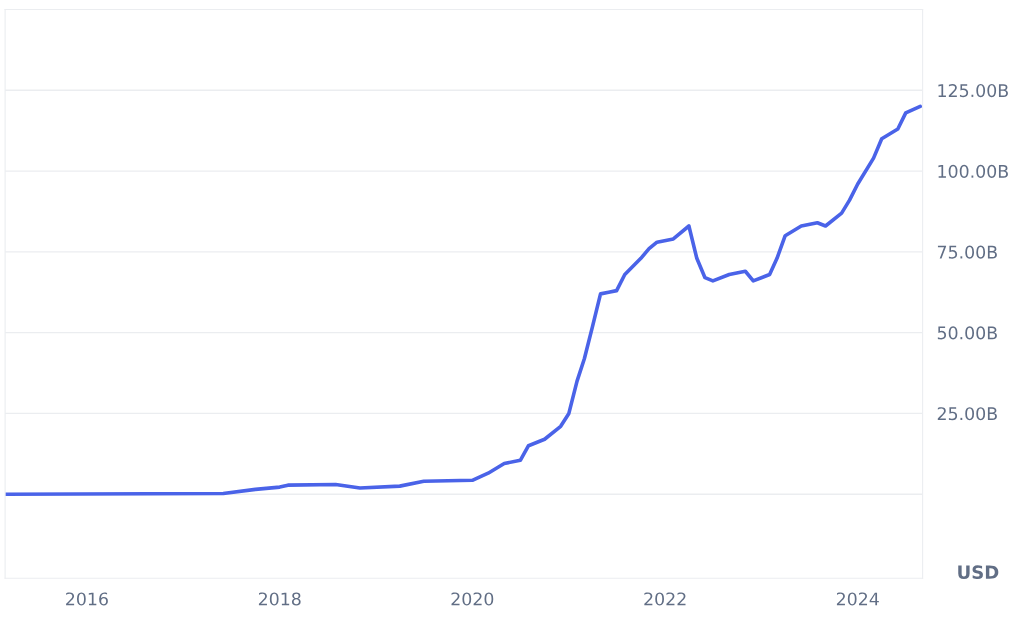 Image resolution: width=1024 pixels, height=634 pixels. I want to click on x-tick-label: 2016, so click(87, 599).